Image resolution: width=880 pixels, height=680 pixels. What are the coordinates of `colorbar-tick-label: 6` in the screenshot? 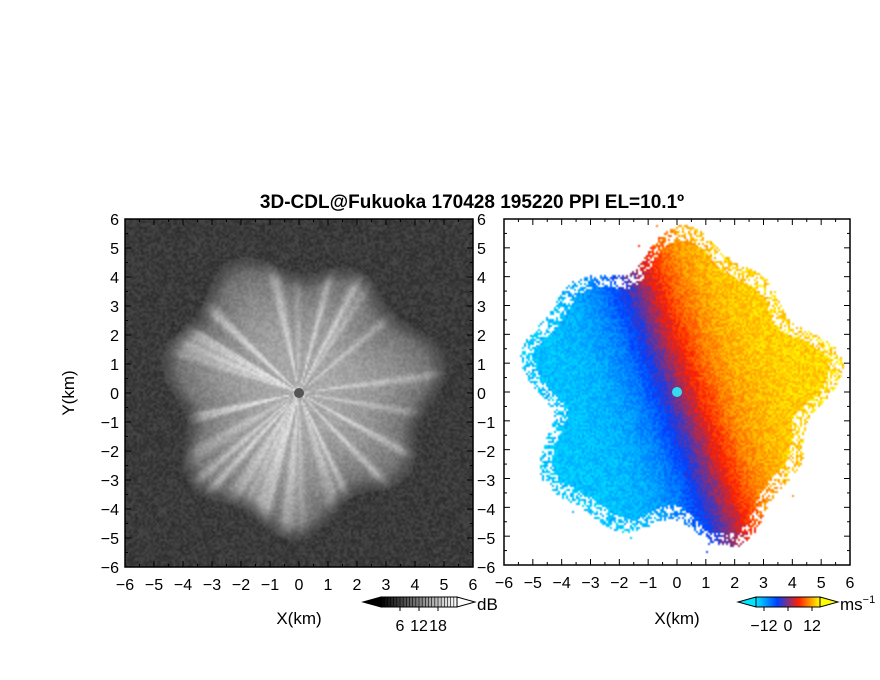 It's located at (400, 626).